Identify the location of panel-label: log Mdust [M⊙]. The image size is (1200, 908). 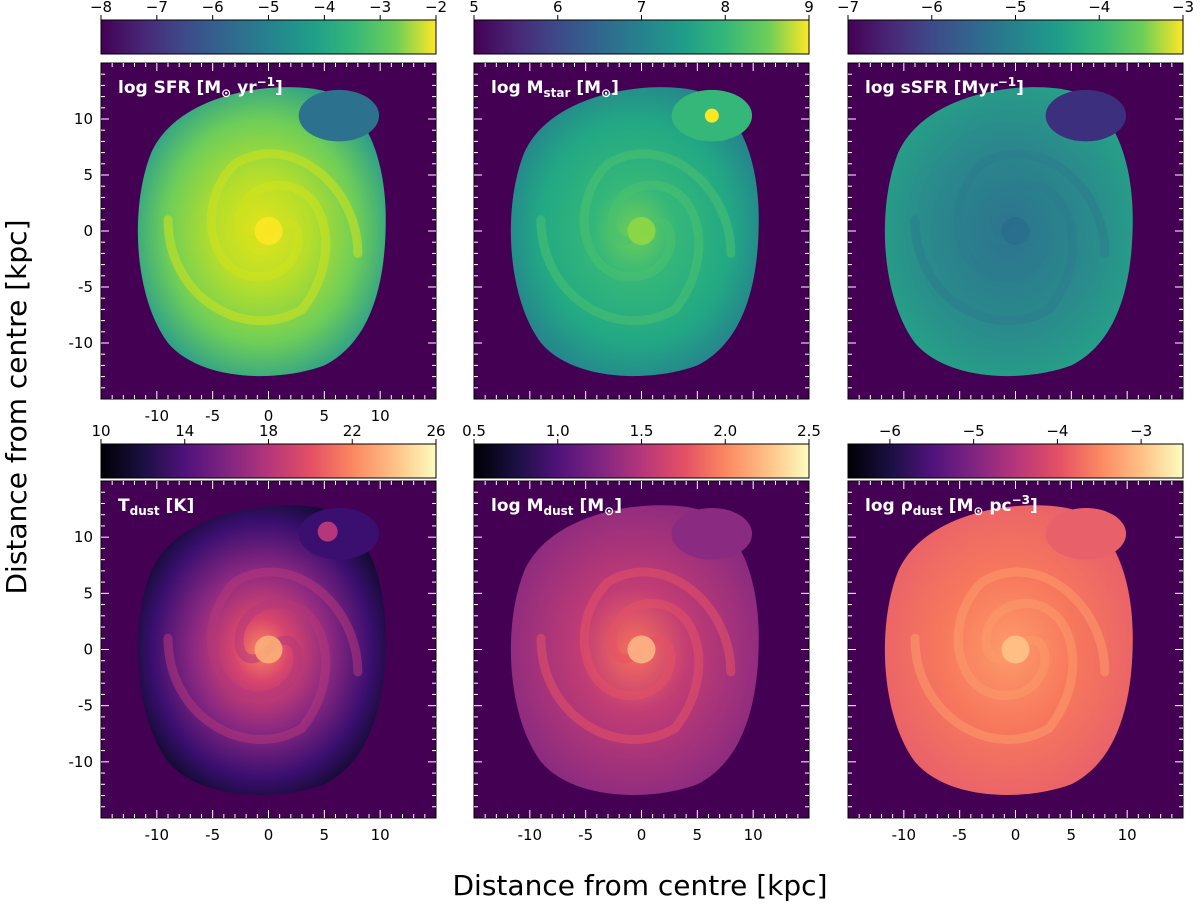
(556, 507).